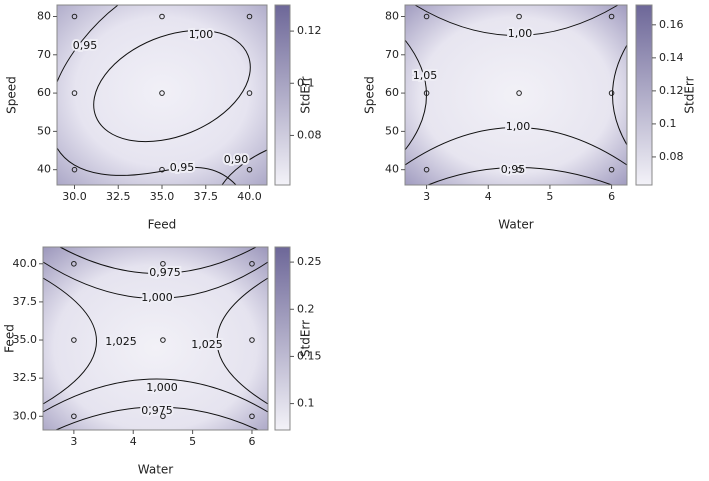 The height and width of the screenshot is (481, 709). I want to click on x-tick-label: 37.5, so click(206, 196).